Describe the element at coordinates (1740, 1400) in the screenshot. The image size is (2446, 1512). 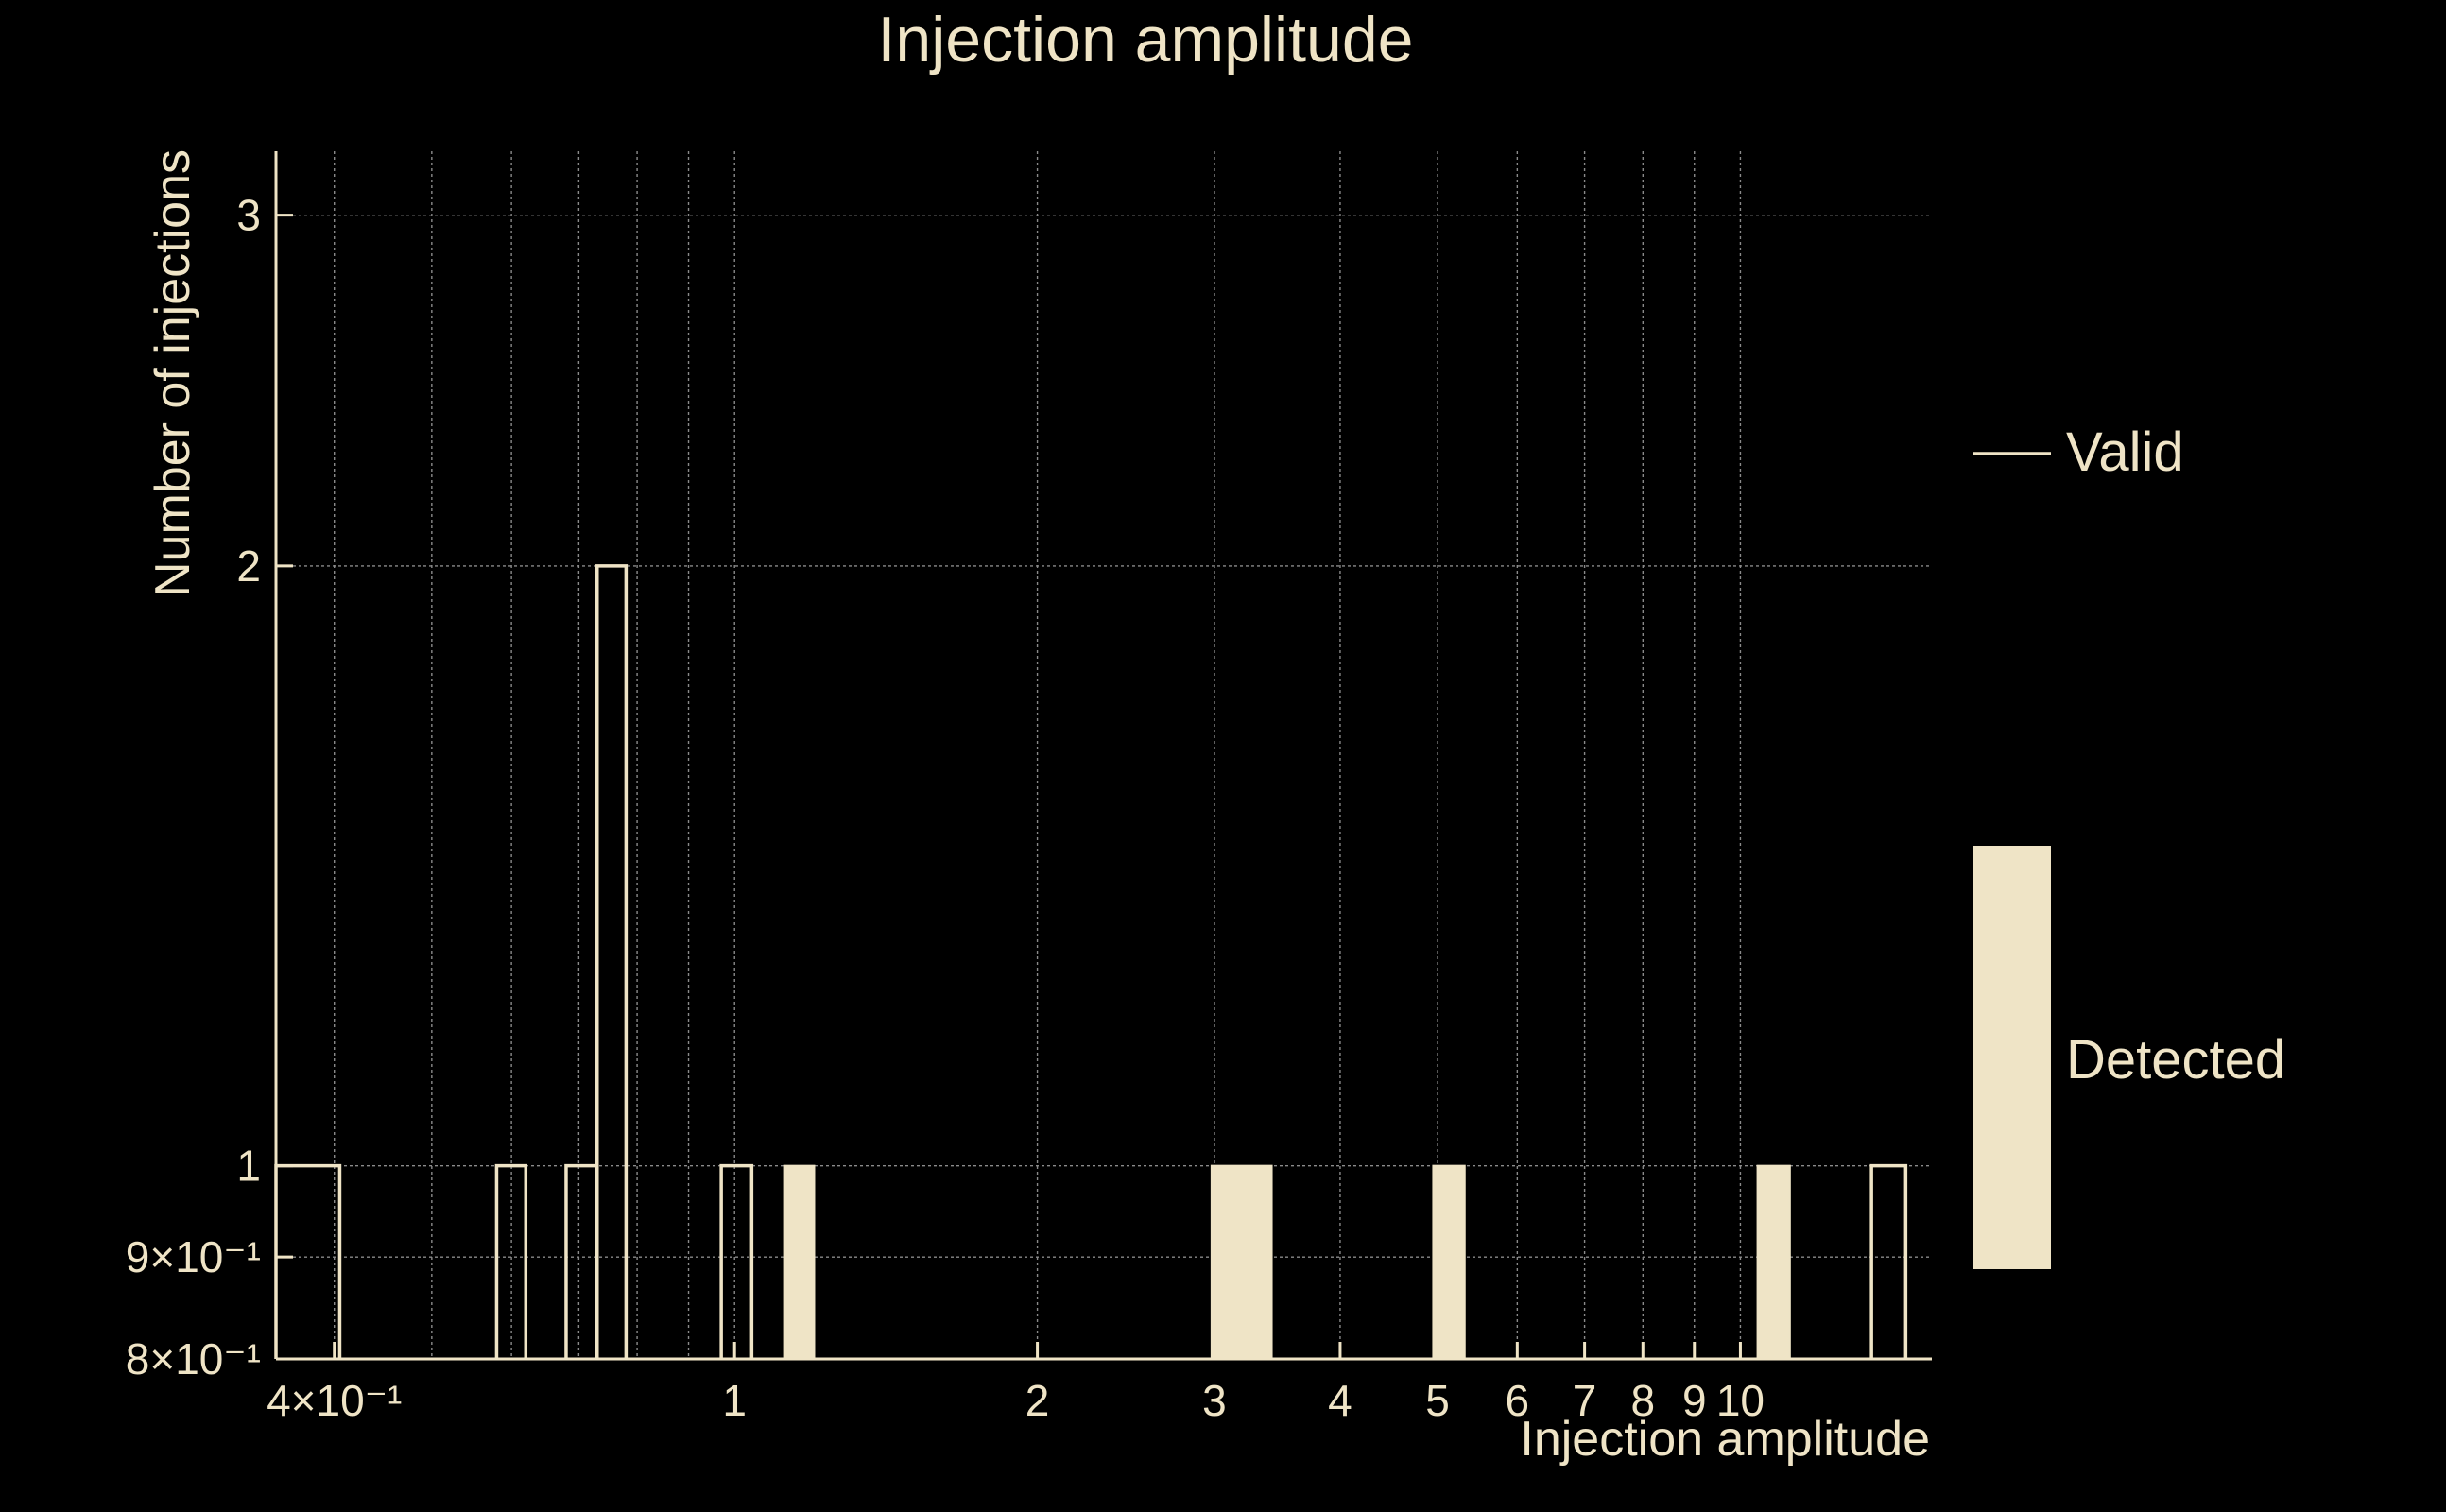
I see `x-tick-label: 10` at that location.